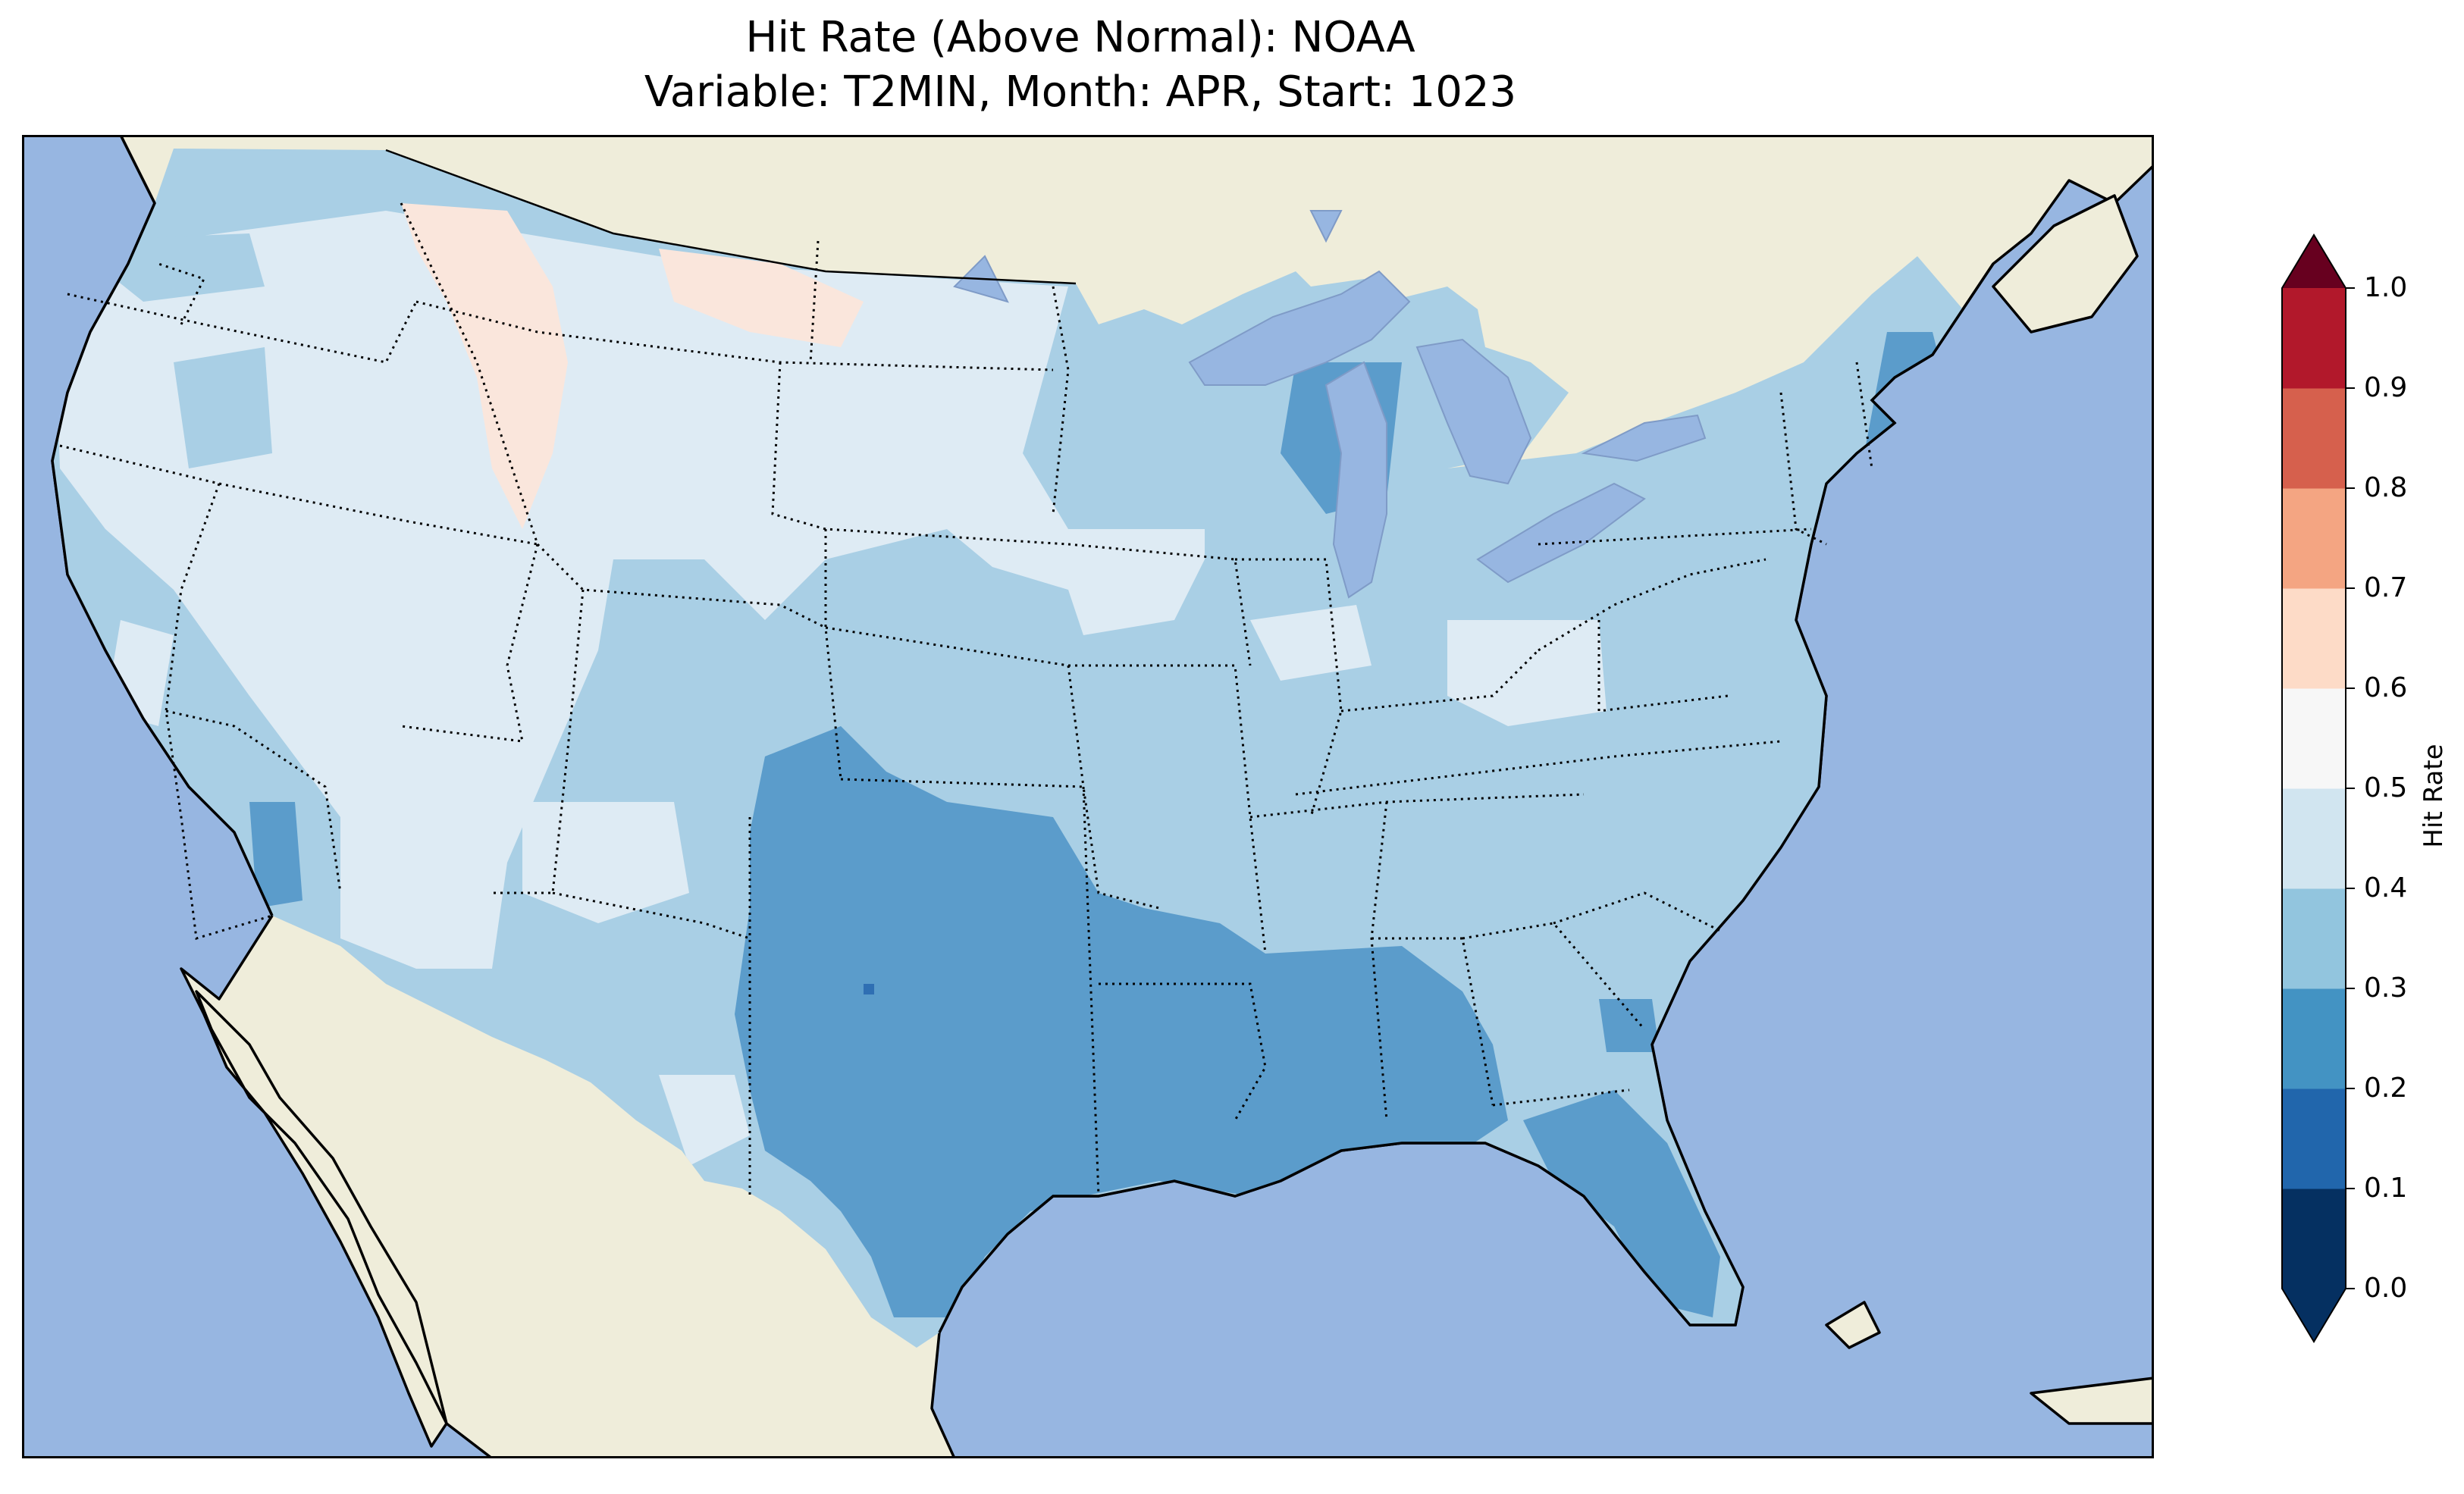 This screenshot has height=1494, width=2464. I want to click on colorbar-tick-label: 0.0, so click(2386, 1288).